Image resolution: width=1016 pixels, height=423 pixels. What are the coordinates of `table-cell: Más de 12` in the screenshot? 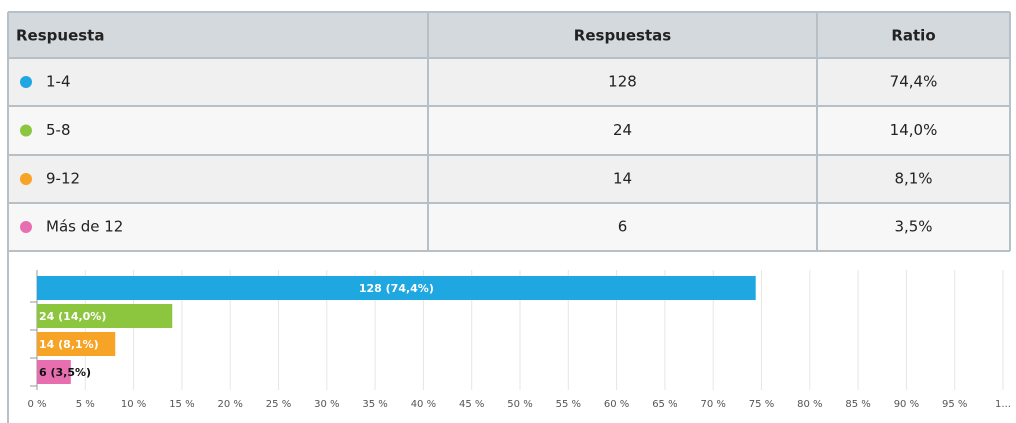 It's located at (84, 227).